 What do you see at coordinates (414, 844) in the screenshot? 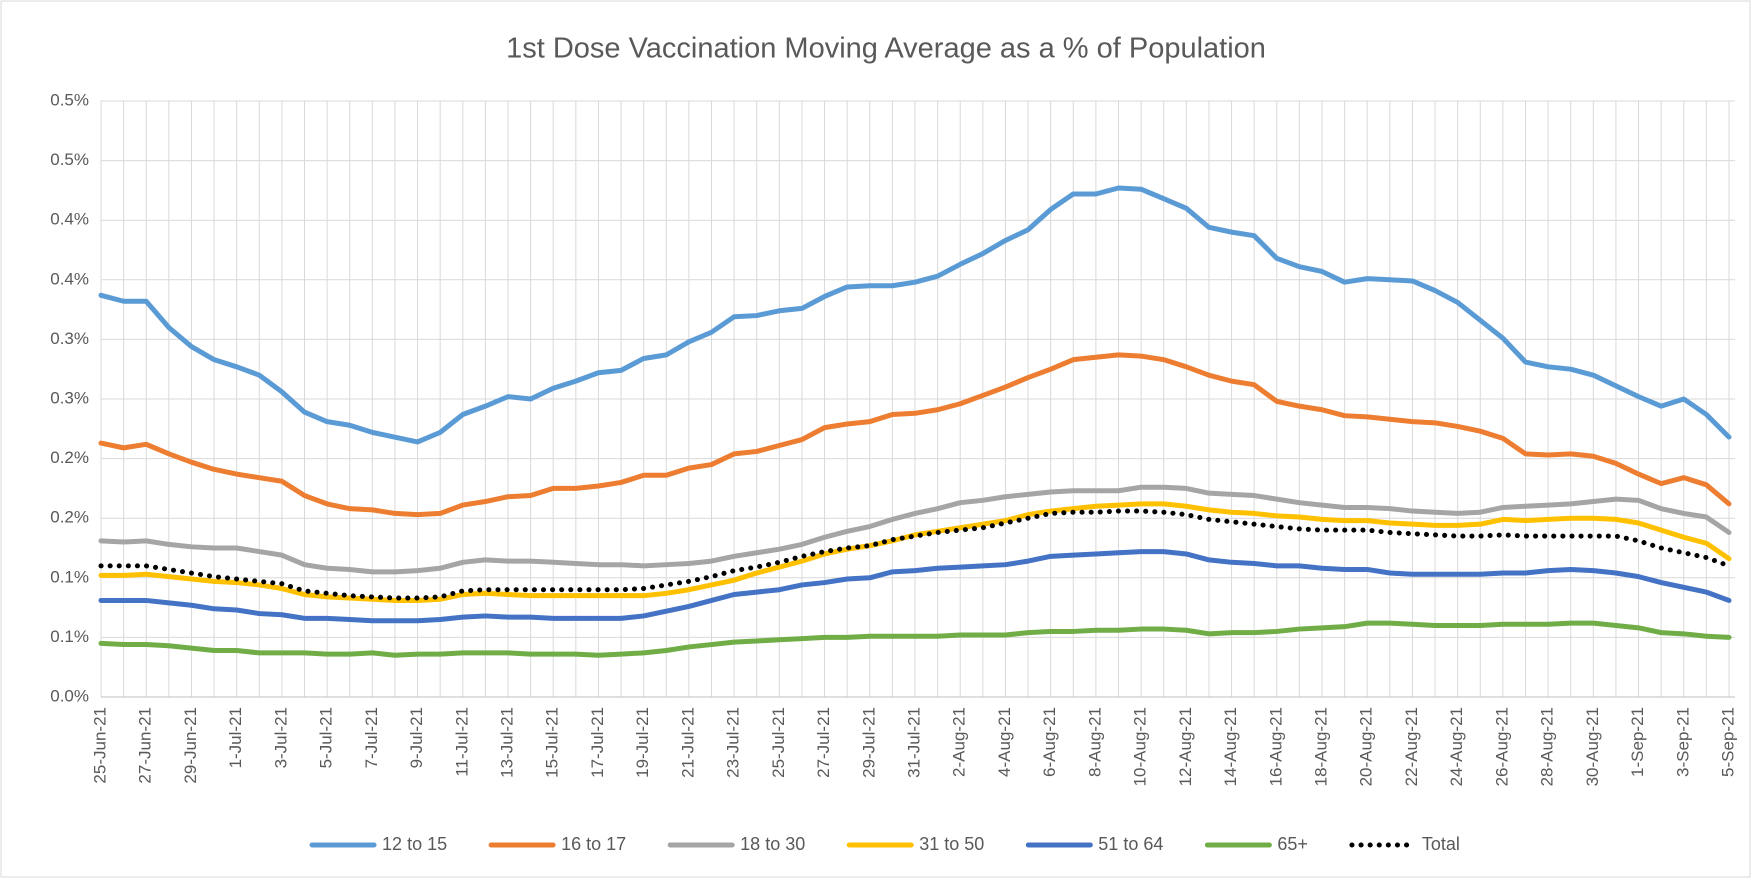
I see `legend-label: 12 to 15` at bounding box center [414, 844].